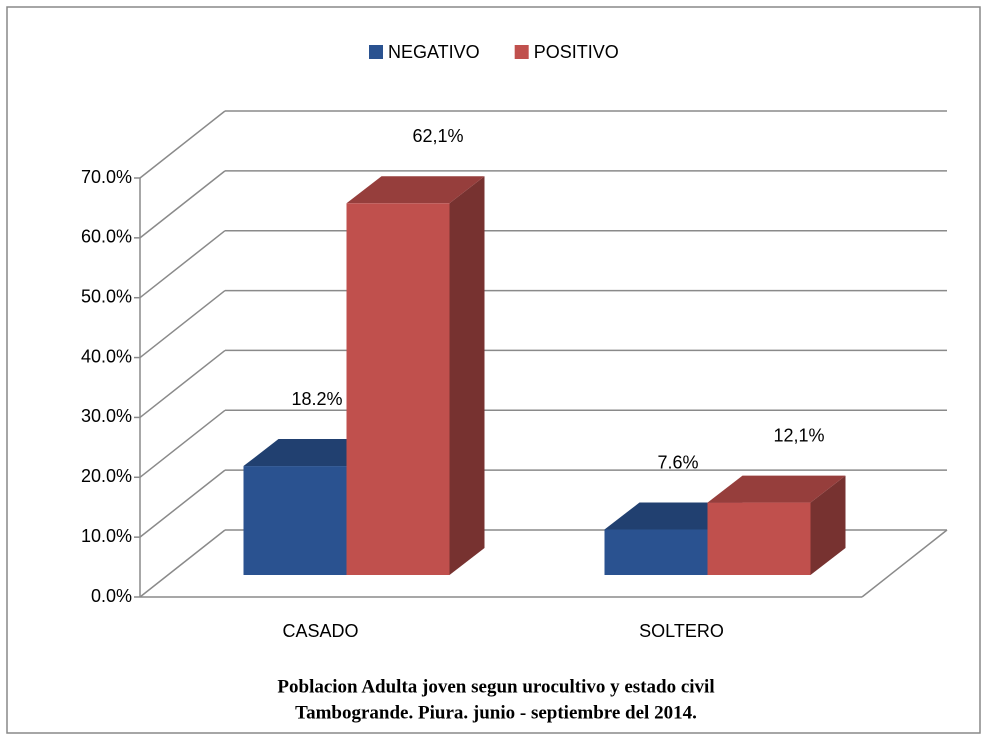 The width and height of the screenshot is (991, 746). I want to click on y-tick-label: 10.0%, so click(106, 536).